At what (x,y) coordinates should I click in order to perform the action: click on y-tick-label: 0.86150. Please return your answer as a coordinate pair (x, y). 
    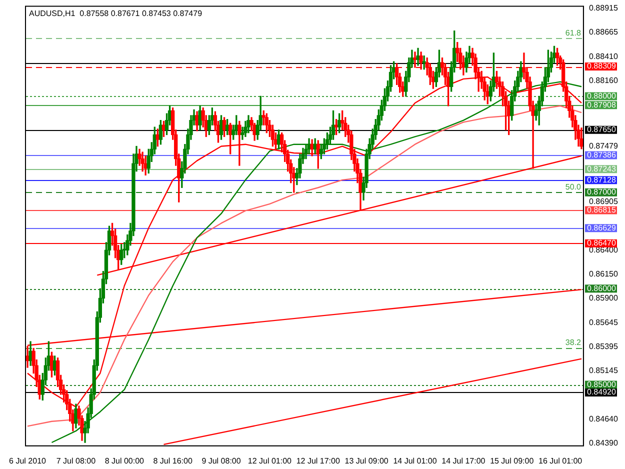
    Looking at the image, I should click on (603, 273).